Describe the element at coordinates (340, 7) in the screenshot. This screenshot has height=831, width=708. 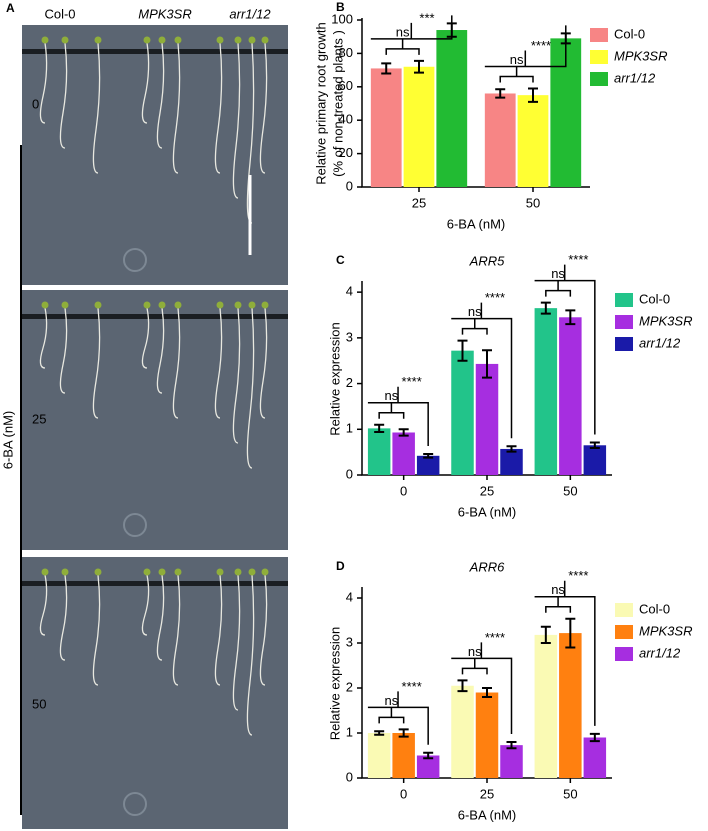
I see `panel-label: B` at that location.